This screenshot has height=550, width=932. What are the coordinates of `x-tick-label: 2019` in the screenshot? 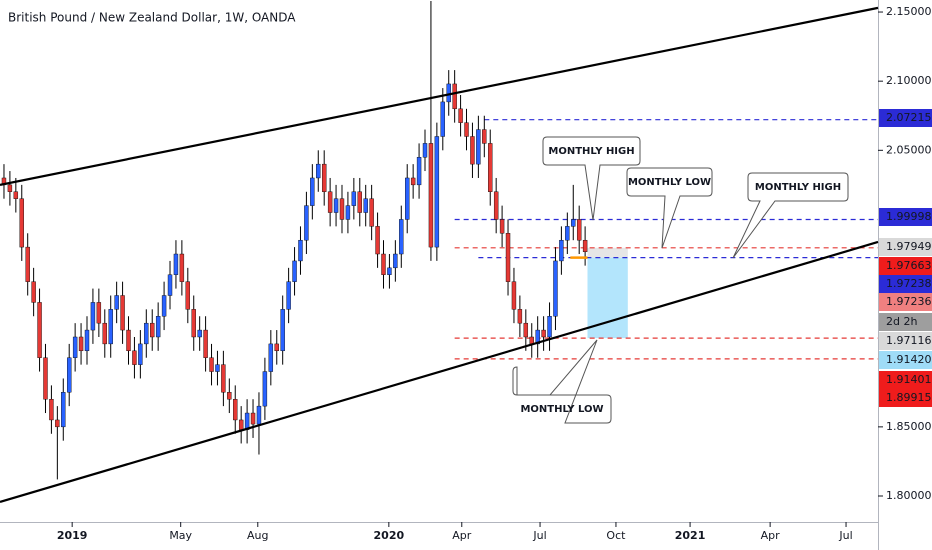 It's located at (72, 535).